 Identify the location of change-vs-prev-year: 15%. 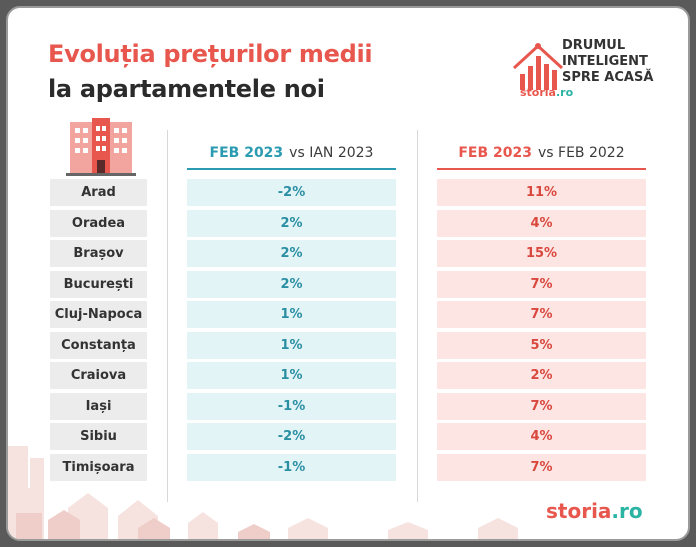
(541, 253).